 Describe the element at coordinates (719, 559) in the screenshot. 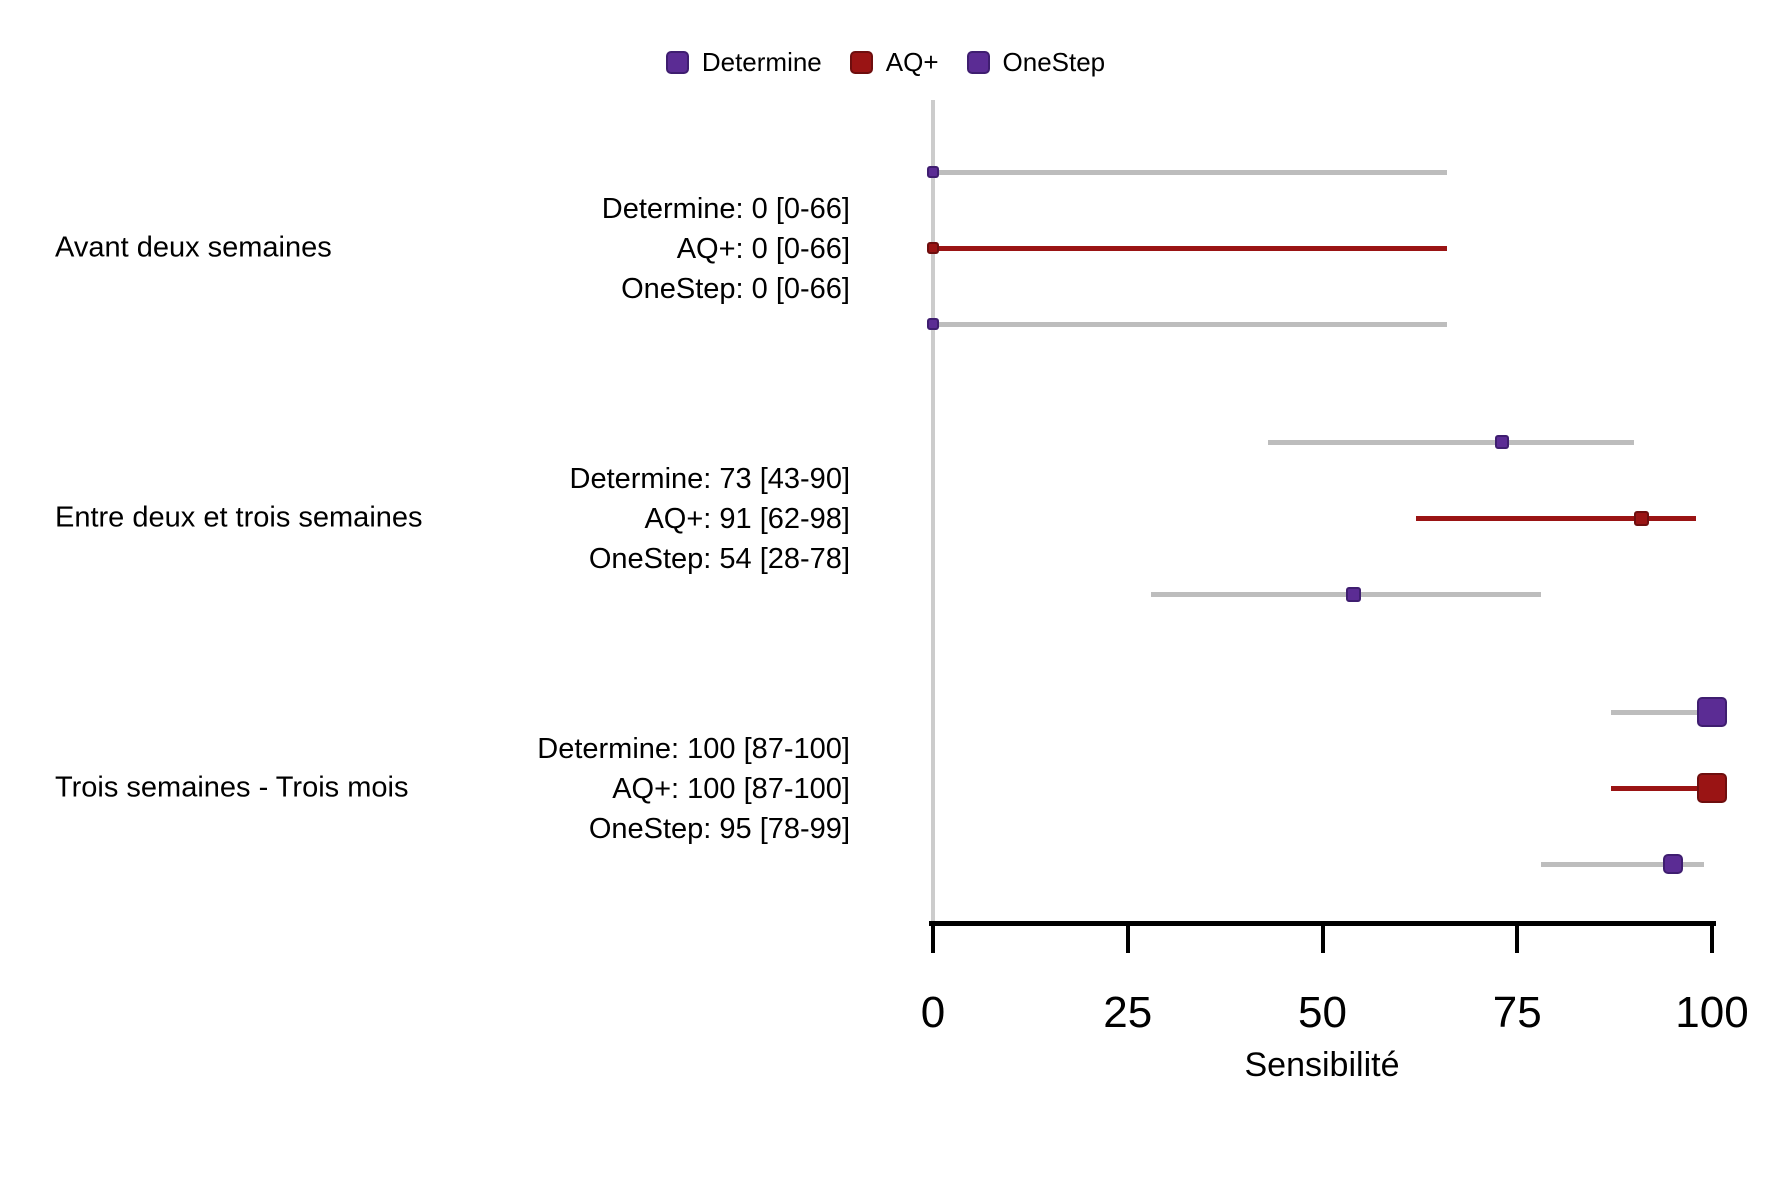

I see `annotation-line: OneStep: 54 [28-78]` at that location.